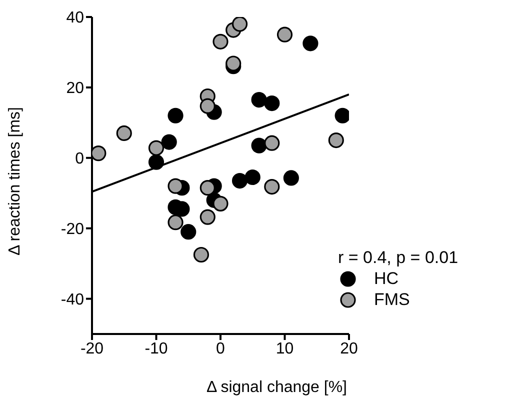 This screenshot has width=532, height=406. I want to click on x-axis-title: Δ signal change [%], so click(276, 387).